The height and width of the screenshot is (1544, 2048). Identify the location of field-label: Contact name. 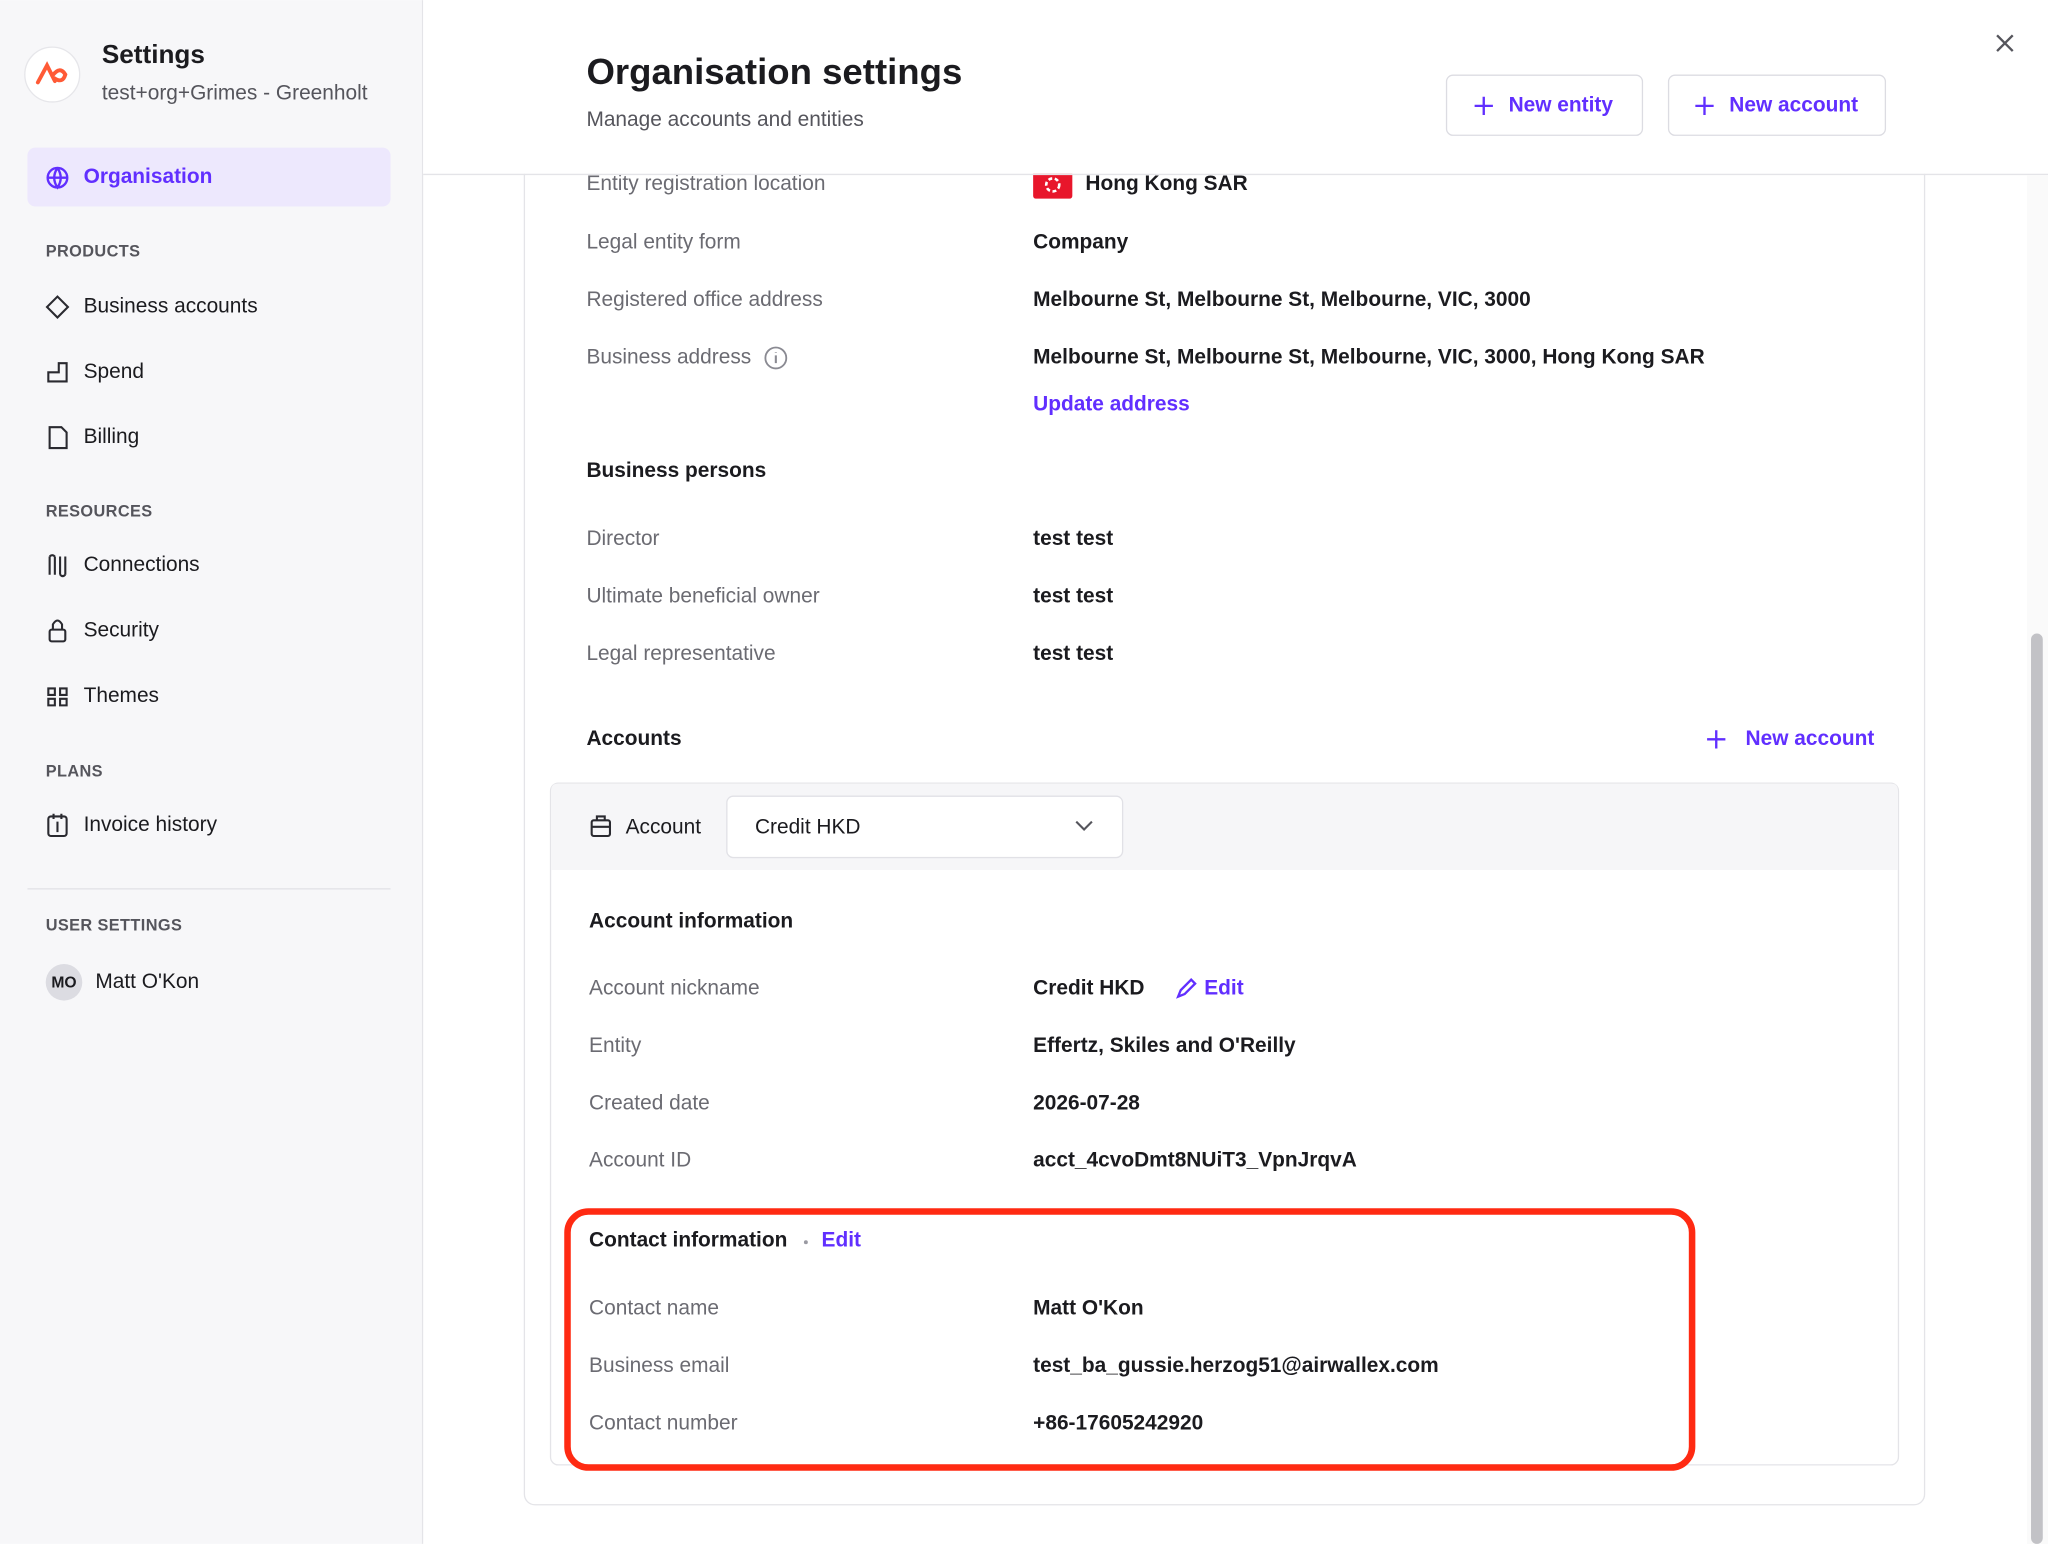
(654, 1307).